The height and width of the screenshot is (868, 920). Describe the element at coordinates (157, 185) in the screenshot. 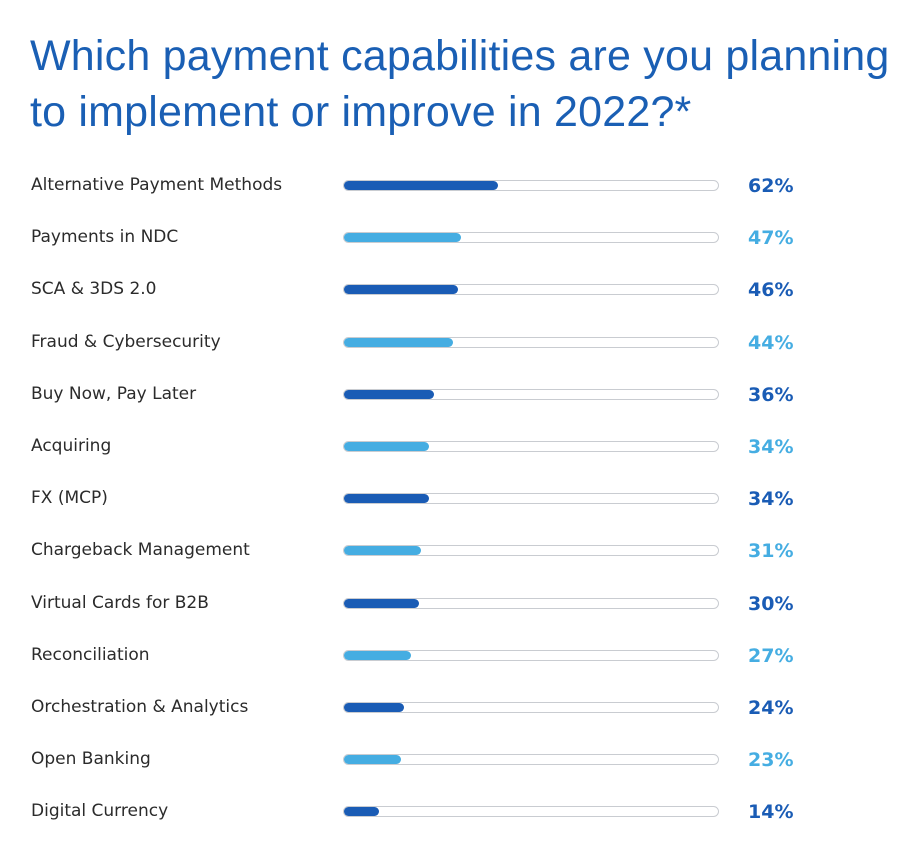

I see `category-label: Alternative Payment Methods` at that location.